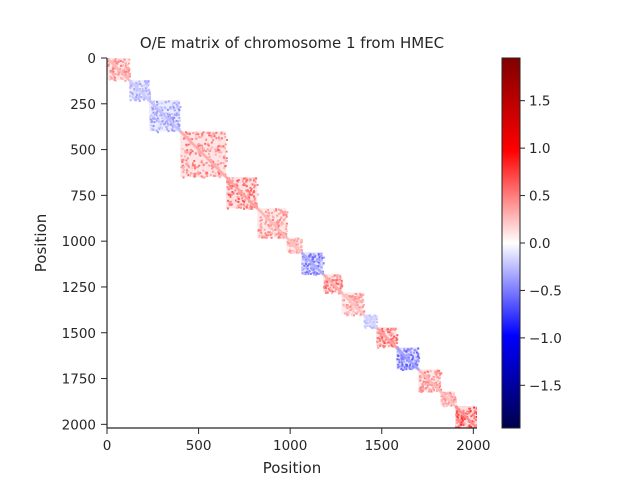  What do you see at coordinates (107, 446) in the screenshot?
I see `x-tick-label: 0` at bounding box center [107, 446].